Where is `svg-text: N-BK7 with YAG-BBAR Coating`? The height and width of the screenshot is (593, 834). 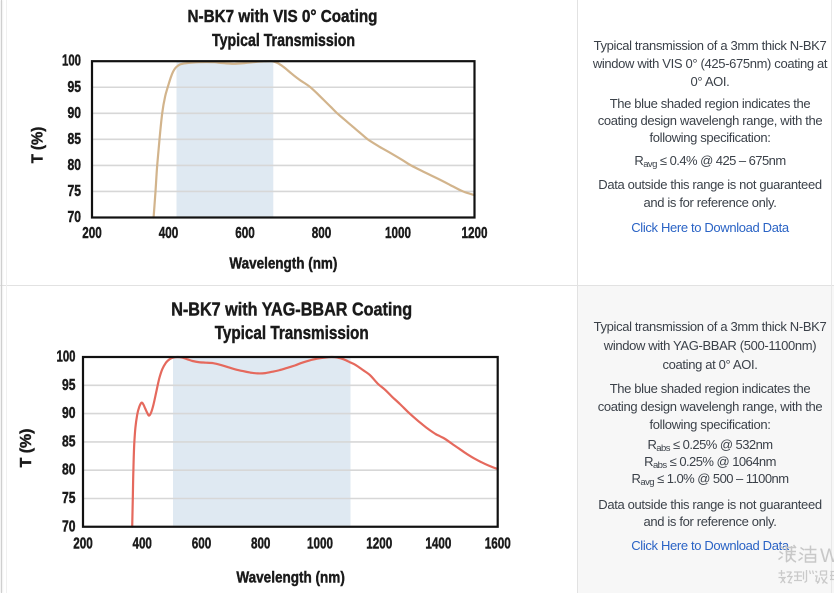
svg-text: N-BK7 with YAG-BBAR Coating is located at coordinates (291, 309).